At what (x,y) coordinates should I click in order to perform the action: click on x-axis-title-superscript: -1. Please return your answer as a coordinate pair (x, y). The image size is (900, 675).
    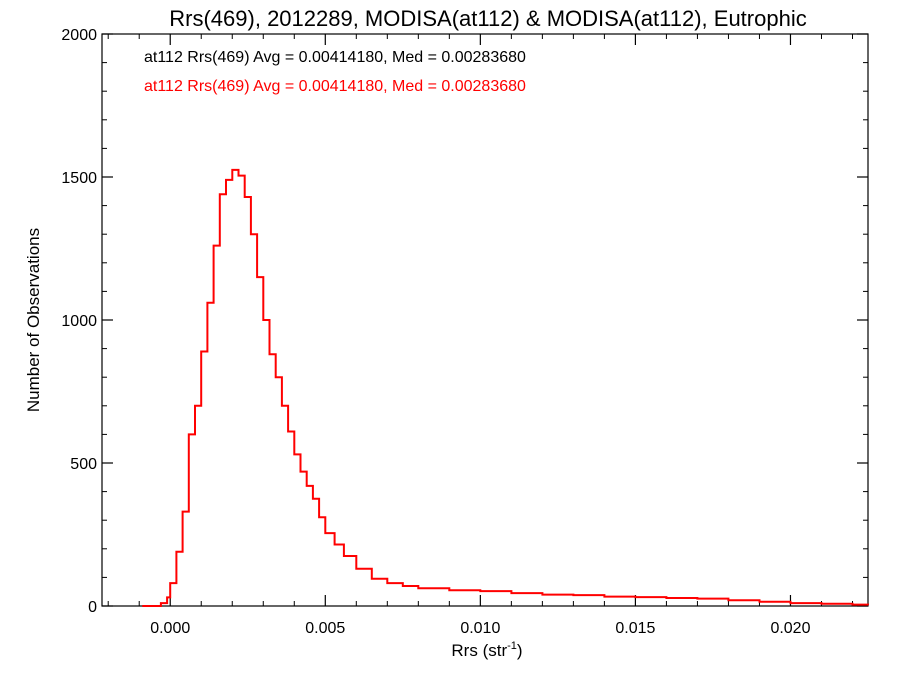
    Looking at the image, I should click on (512, 646).